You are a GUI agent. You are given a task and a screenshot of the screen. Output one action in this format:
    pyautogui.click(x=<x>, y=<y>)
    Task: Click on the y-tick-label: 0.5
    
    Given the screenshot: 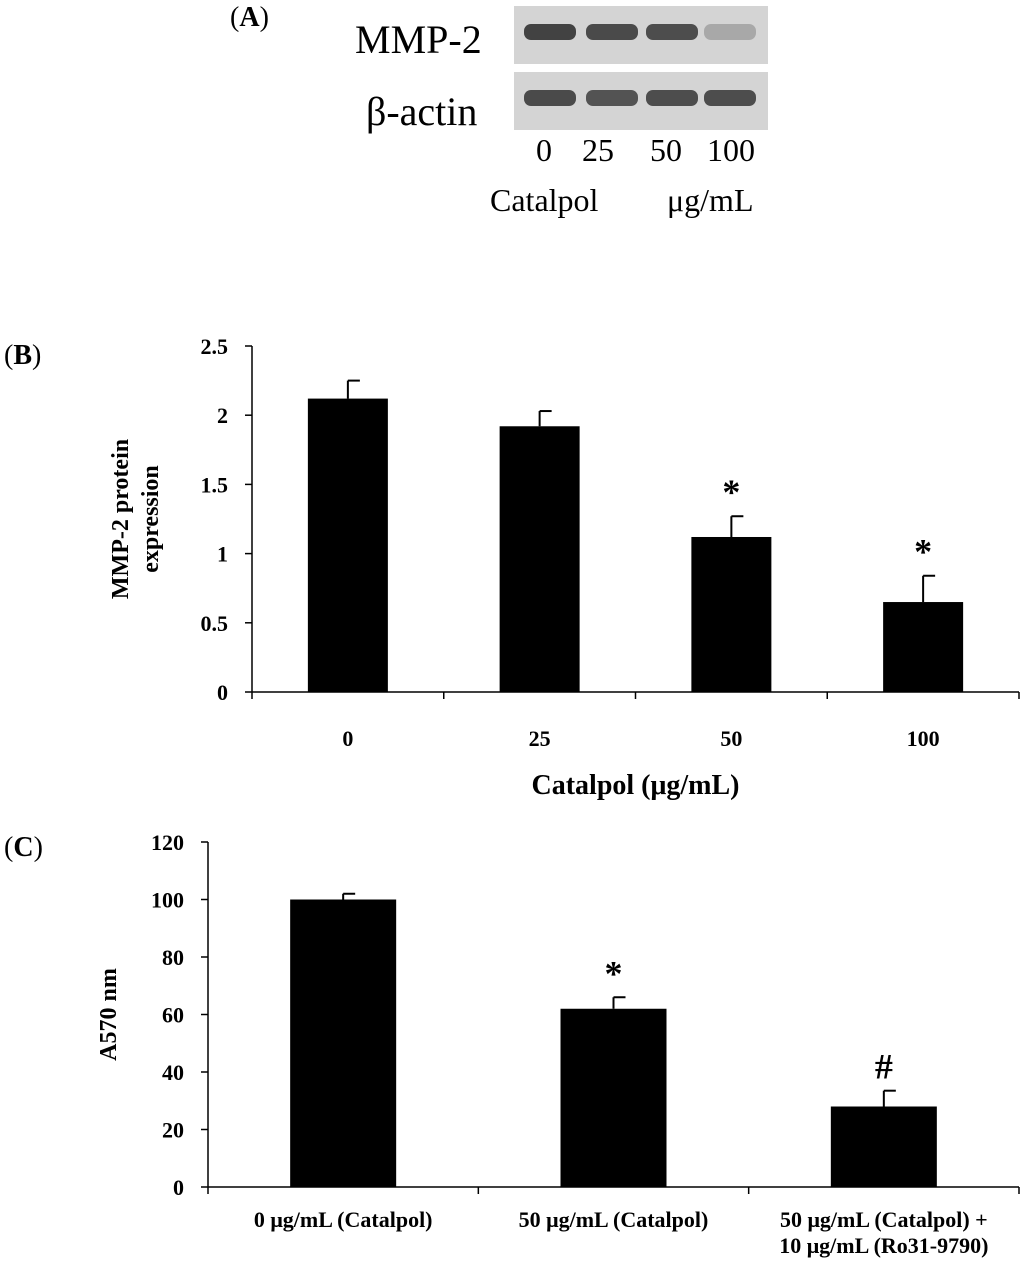 What is the action you would take?
    pyautogui.click(x=215, y=623)
    